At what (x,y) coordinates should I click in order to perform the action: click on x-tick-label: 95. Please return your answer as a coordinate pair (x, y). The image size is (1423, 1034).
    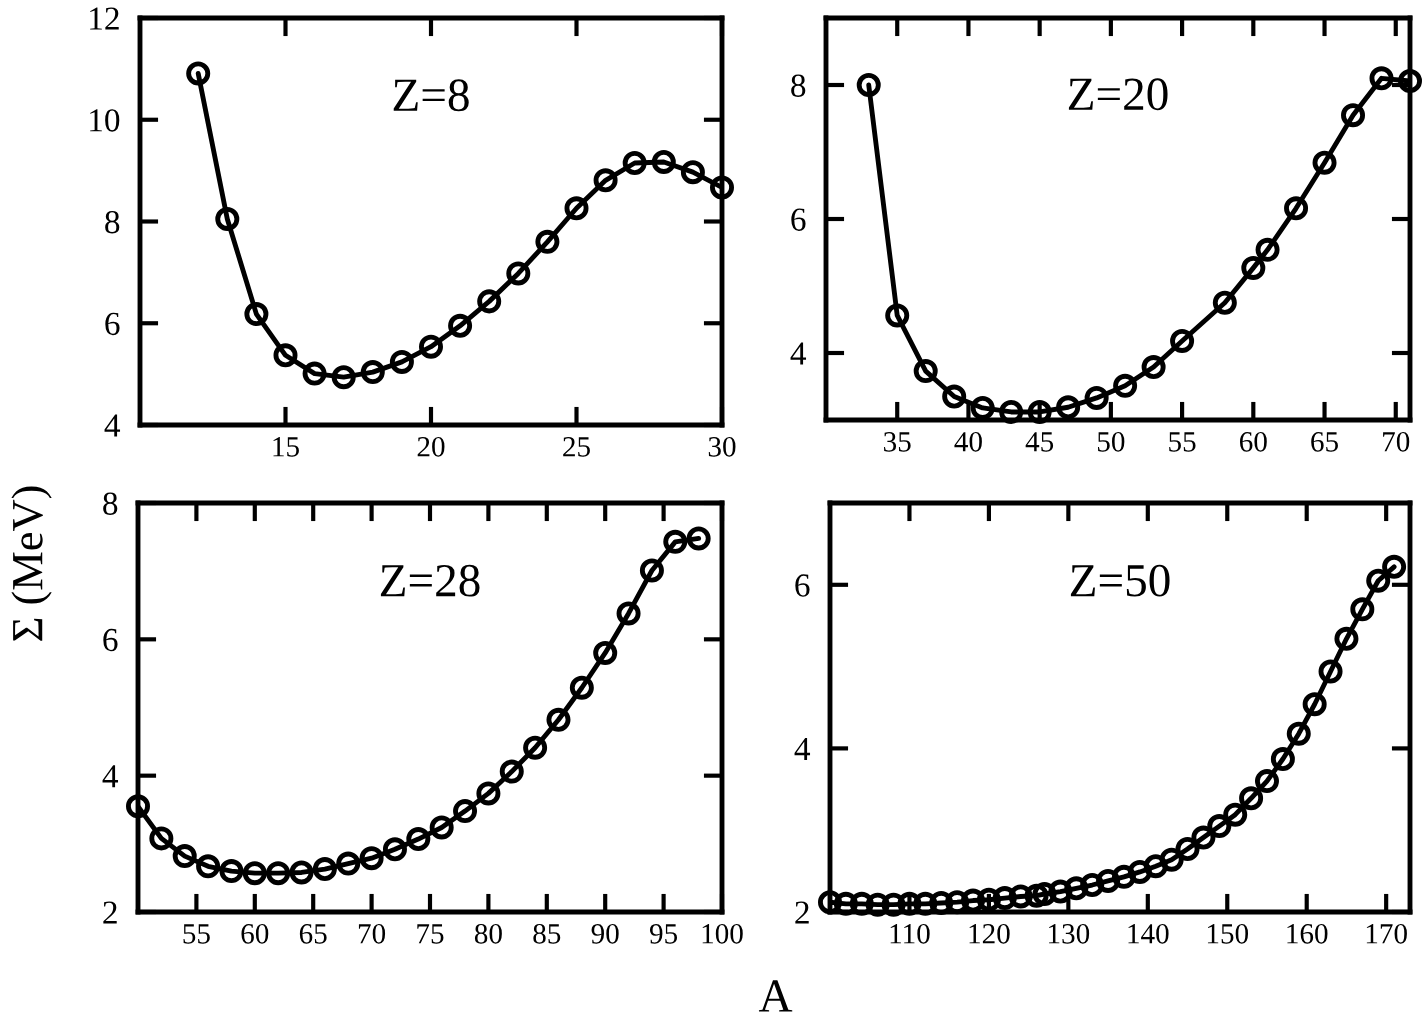
    Looking at the image, I should click on (663, 934).